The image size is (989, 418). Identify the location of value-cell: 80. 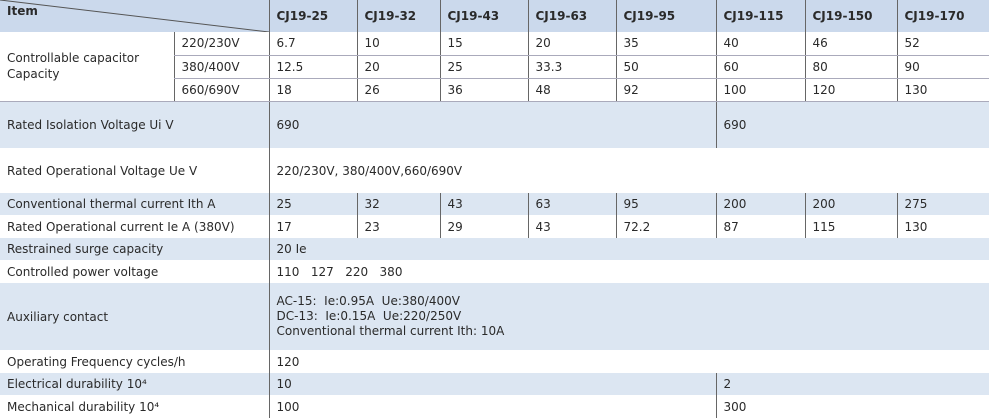
(850, 67).